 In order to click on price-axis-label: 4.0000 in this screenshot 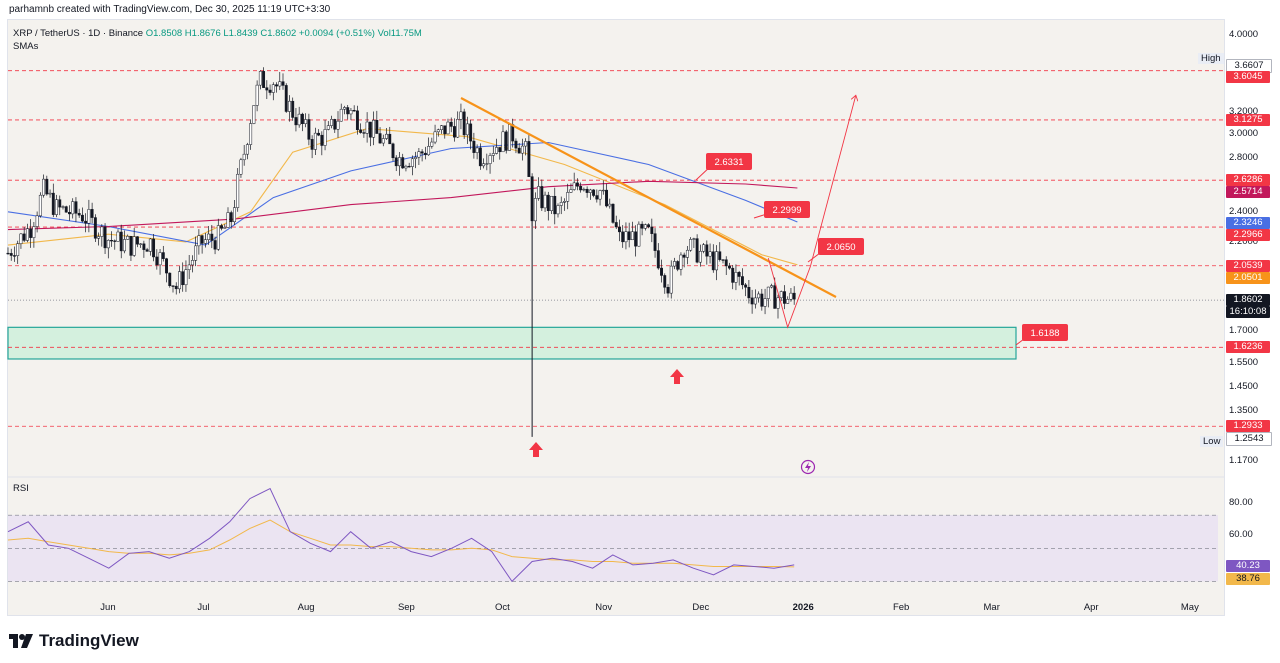, I will do `click(1244, 34)`.